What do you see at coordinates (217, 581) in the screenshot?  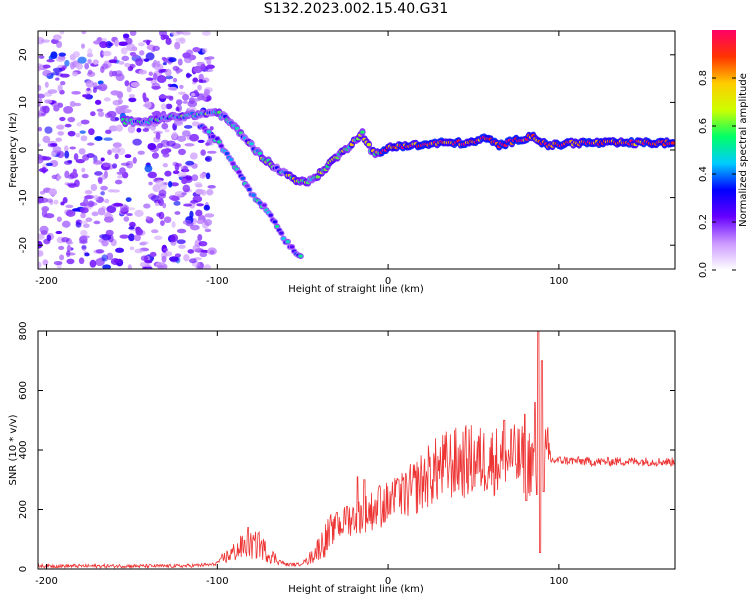 I see `x-tick-label: -100` at bounding box center [217, 581].